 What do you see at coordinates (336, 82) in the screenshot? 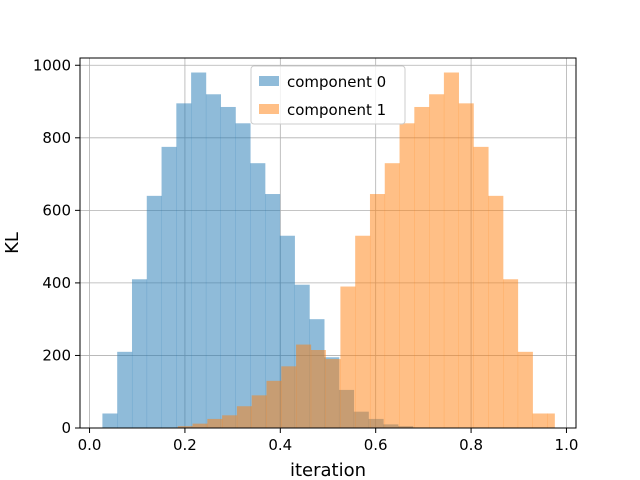
I see `legend-label: component 0` at bounding box center [336, 82].